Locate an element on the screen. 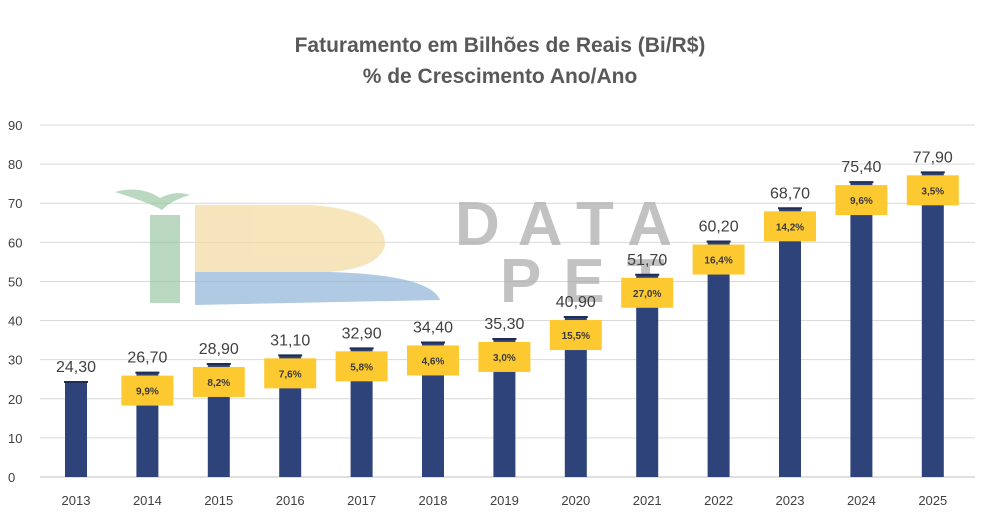 The height and width of the screenshot is (527, 1000). value-label: 34,40 is located at coordinates (433, 327).